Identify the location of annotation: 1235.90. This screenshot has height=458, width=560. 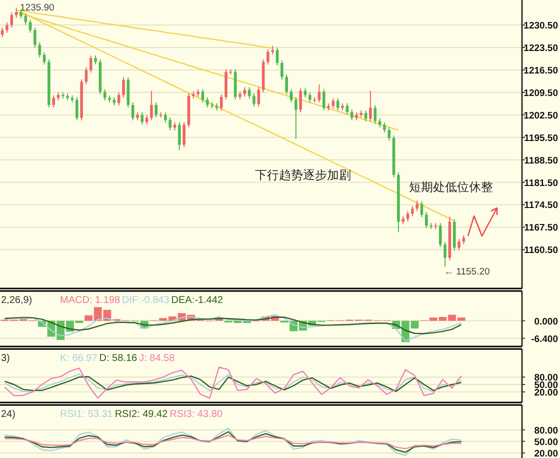
(37, 8).